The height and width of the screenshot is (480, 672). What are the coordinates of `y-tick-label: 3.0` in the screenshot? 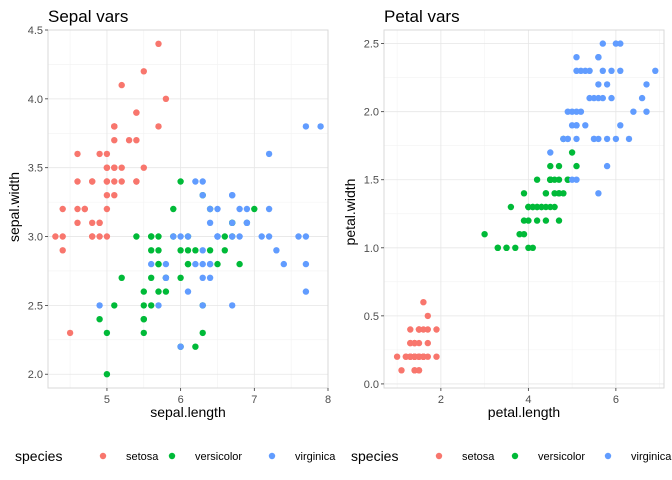 It's located at (35, 238).